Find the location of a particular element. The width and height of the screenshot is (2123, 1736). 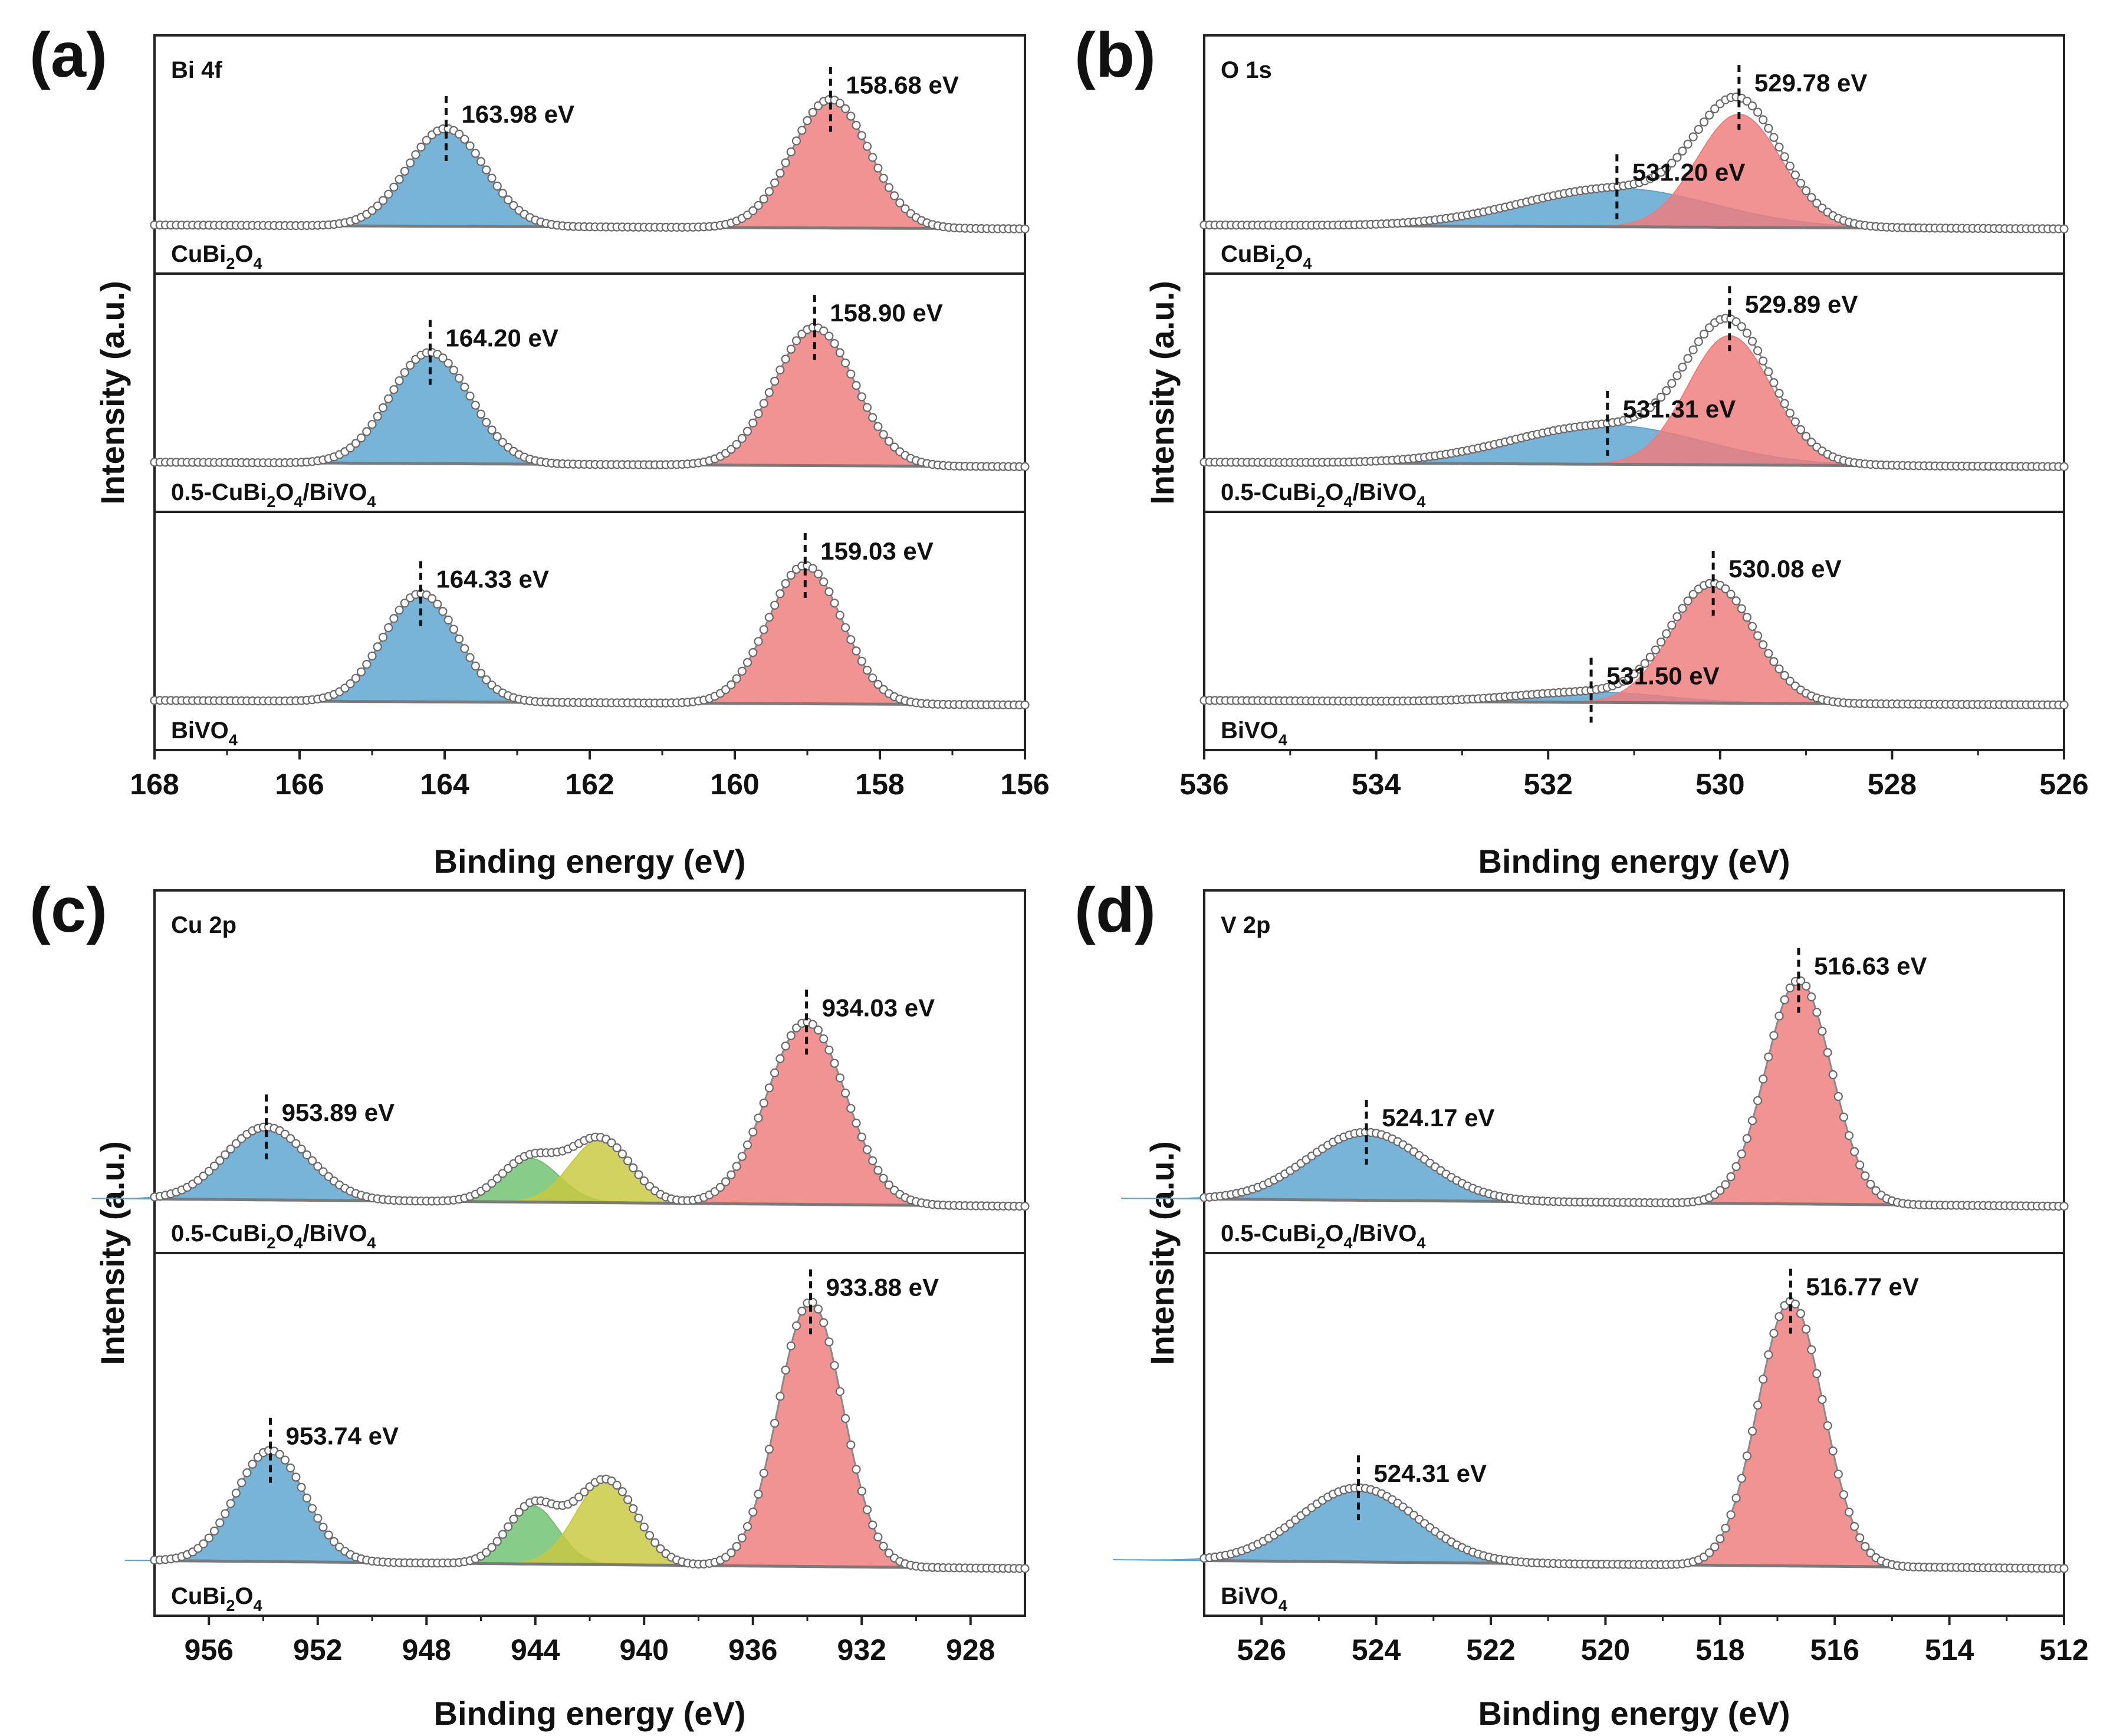

label-text: /BiVO is located at coordinates (1385, 492).